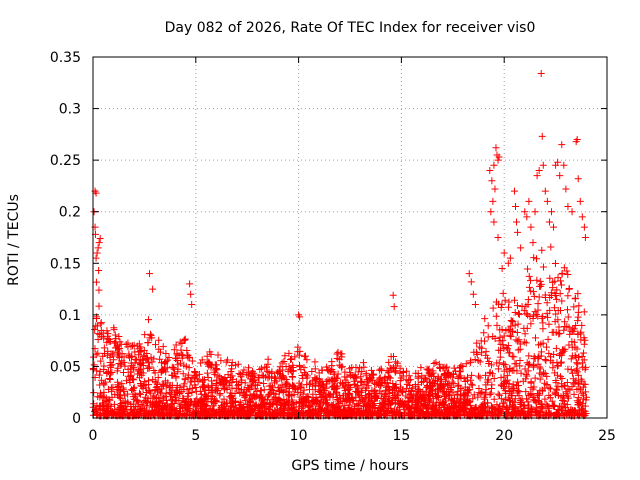 This screenshot has height=480, width=640. Describe the element at coordinates (76, 419) in the screenshot. I see `y-tick-label: 0` at that location.